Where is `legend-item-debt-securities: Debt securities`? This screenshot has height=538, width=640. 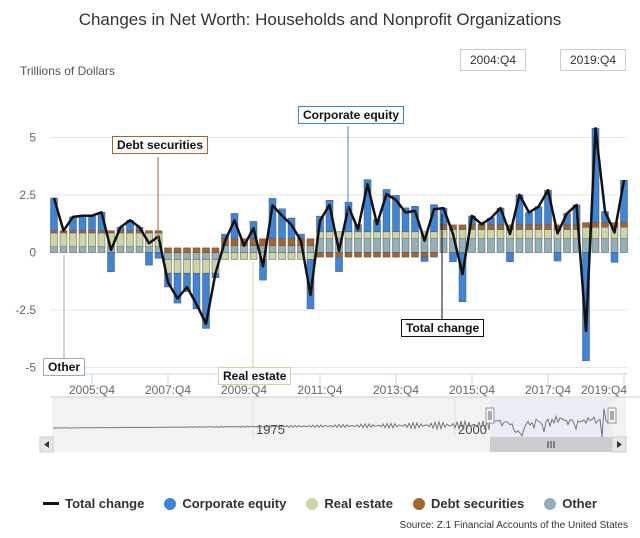 legend-item-debt-securities: Debt securities is located at coordinates (468, 503).